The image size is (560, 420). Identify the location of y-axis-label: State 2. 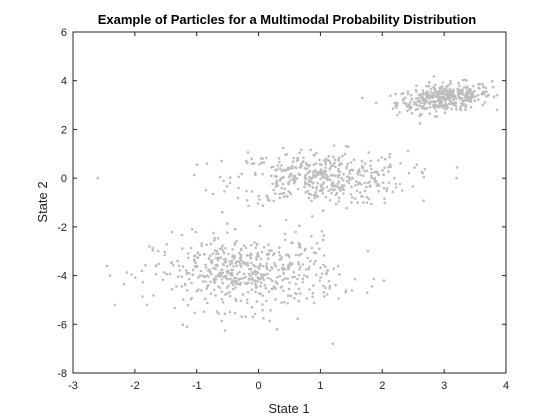
(42, 201).